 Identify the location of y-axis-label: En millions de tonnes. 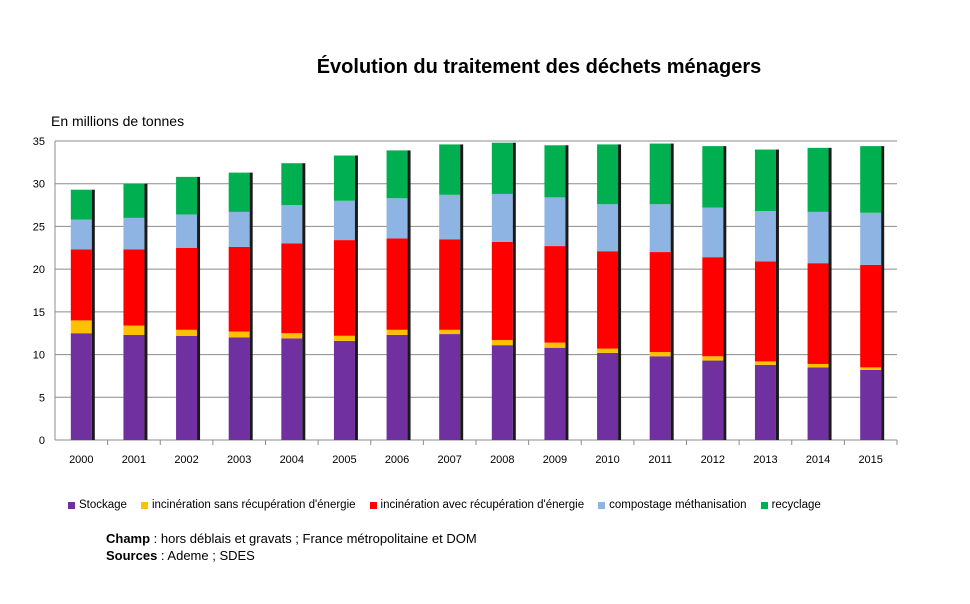
(118, 121).